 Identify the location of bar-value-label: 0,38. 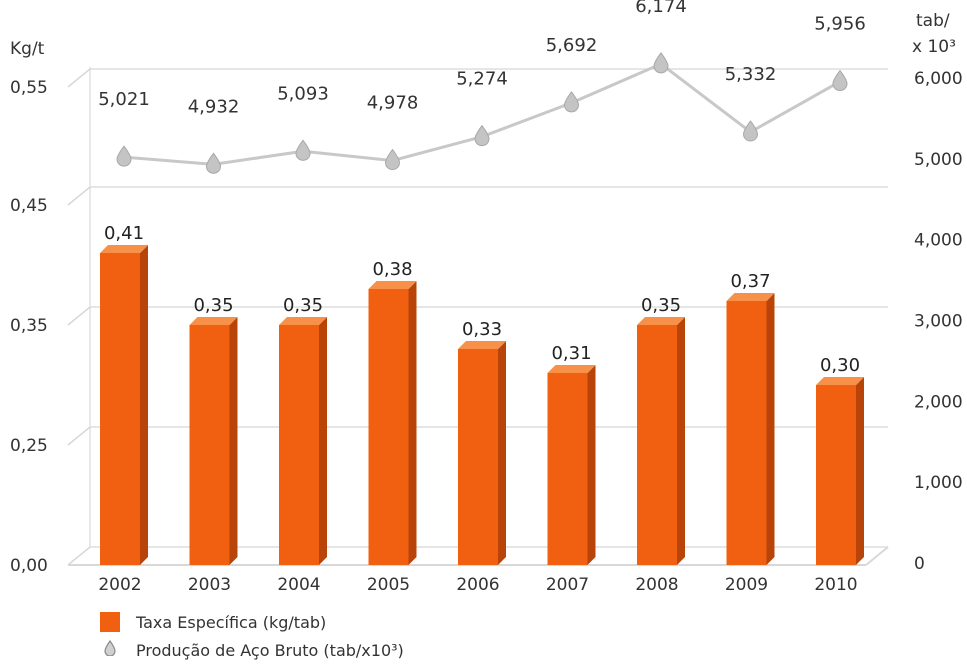
(392, 269).